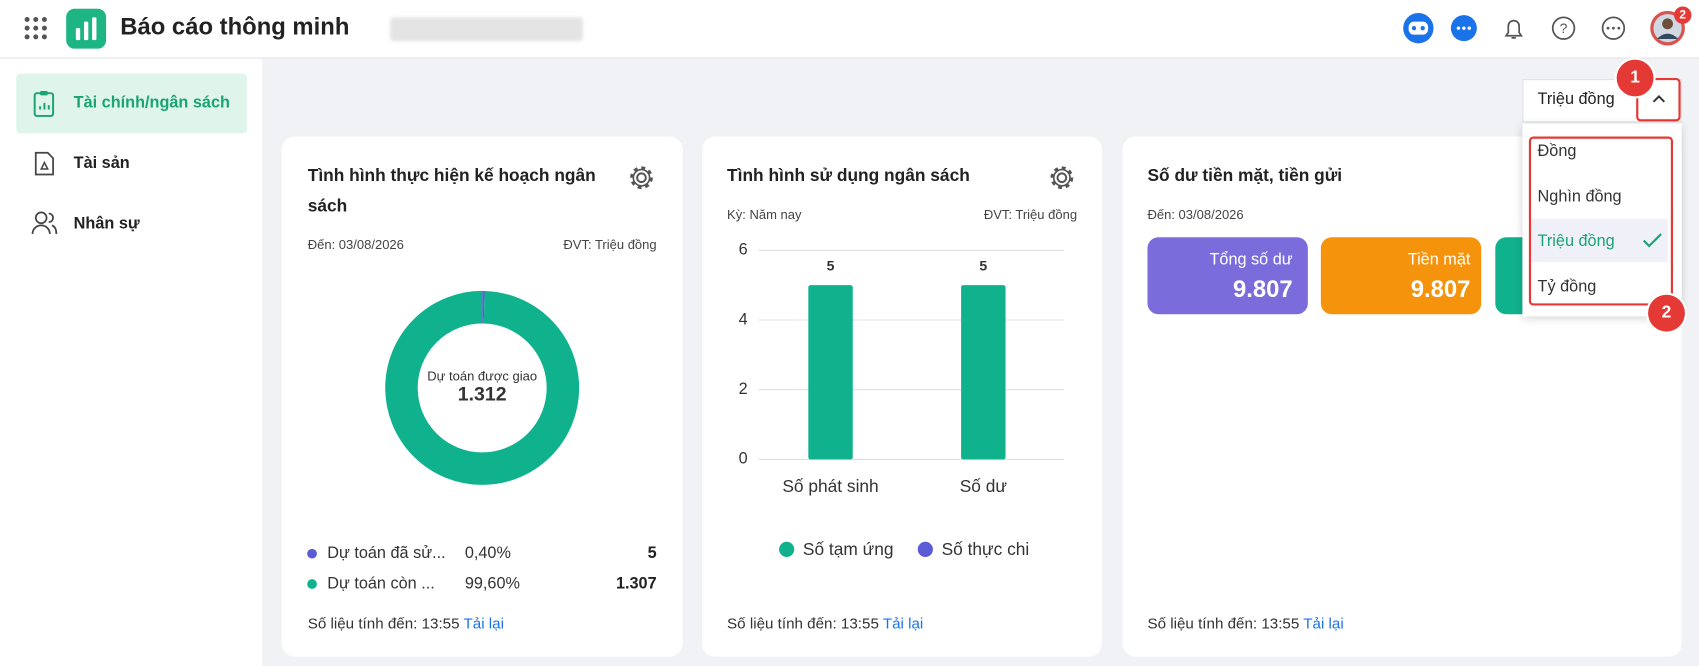 Image resolution: width=1699 pixels, height=666 pixels. What do you see at coordinates (44, 163) in the screenshot?
I see `asset-icon` at bounding box center [44, 163].